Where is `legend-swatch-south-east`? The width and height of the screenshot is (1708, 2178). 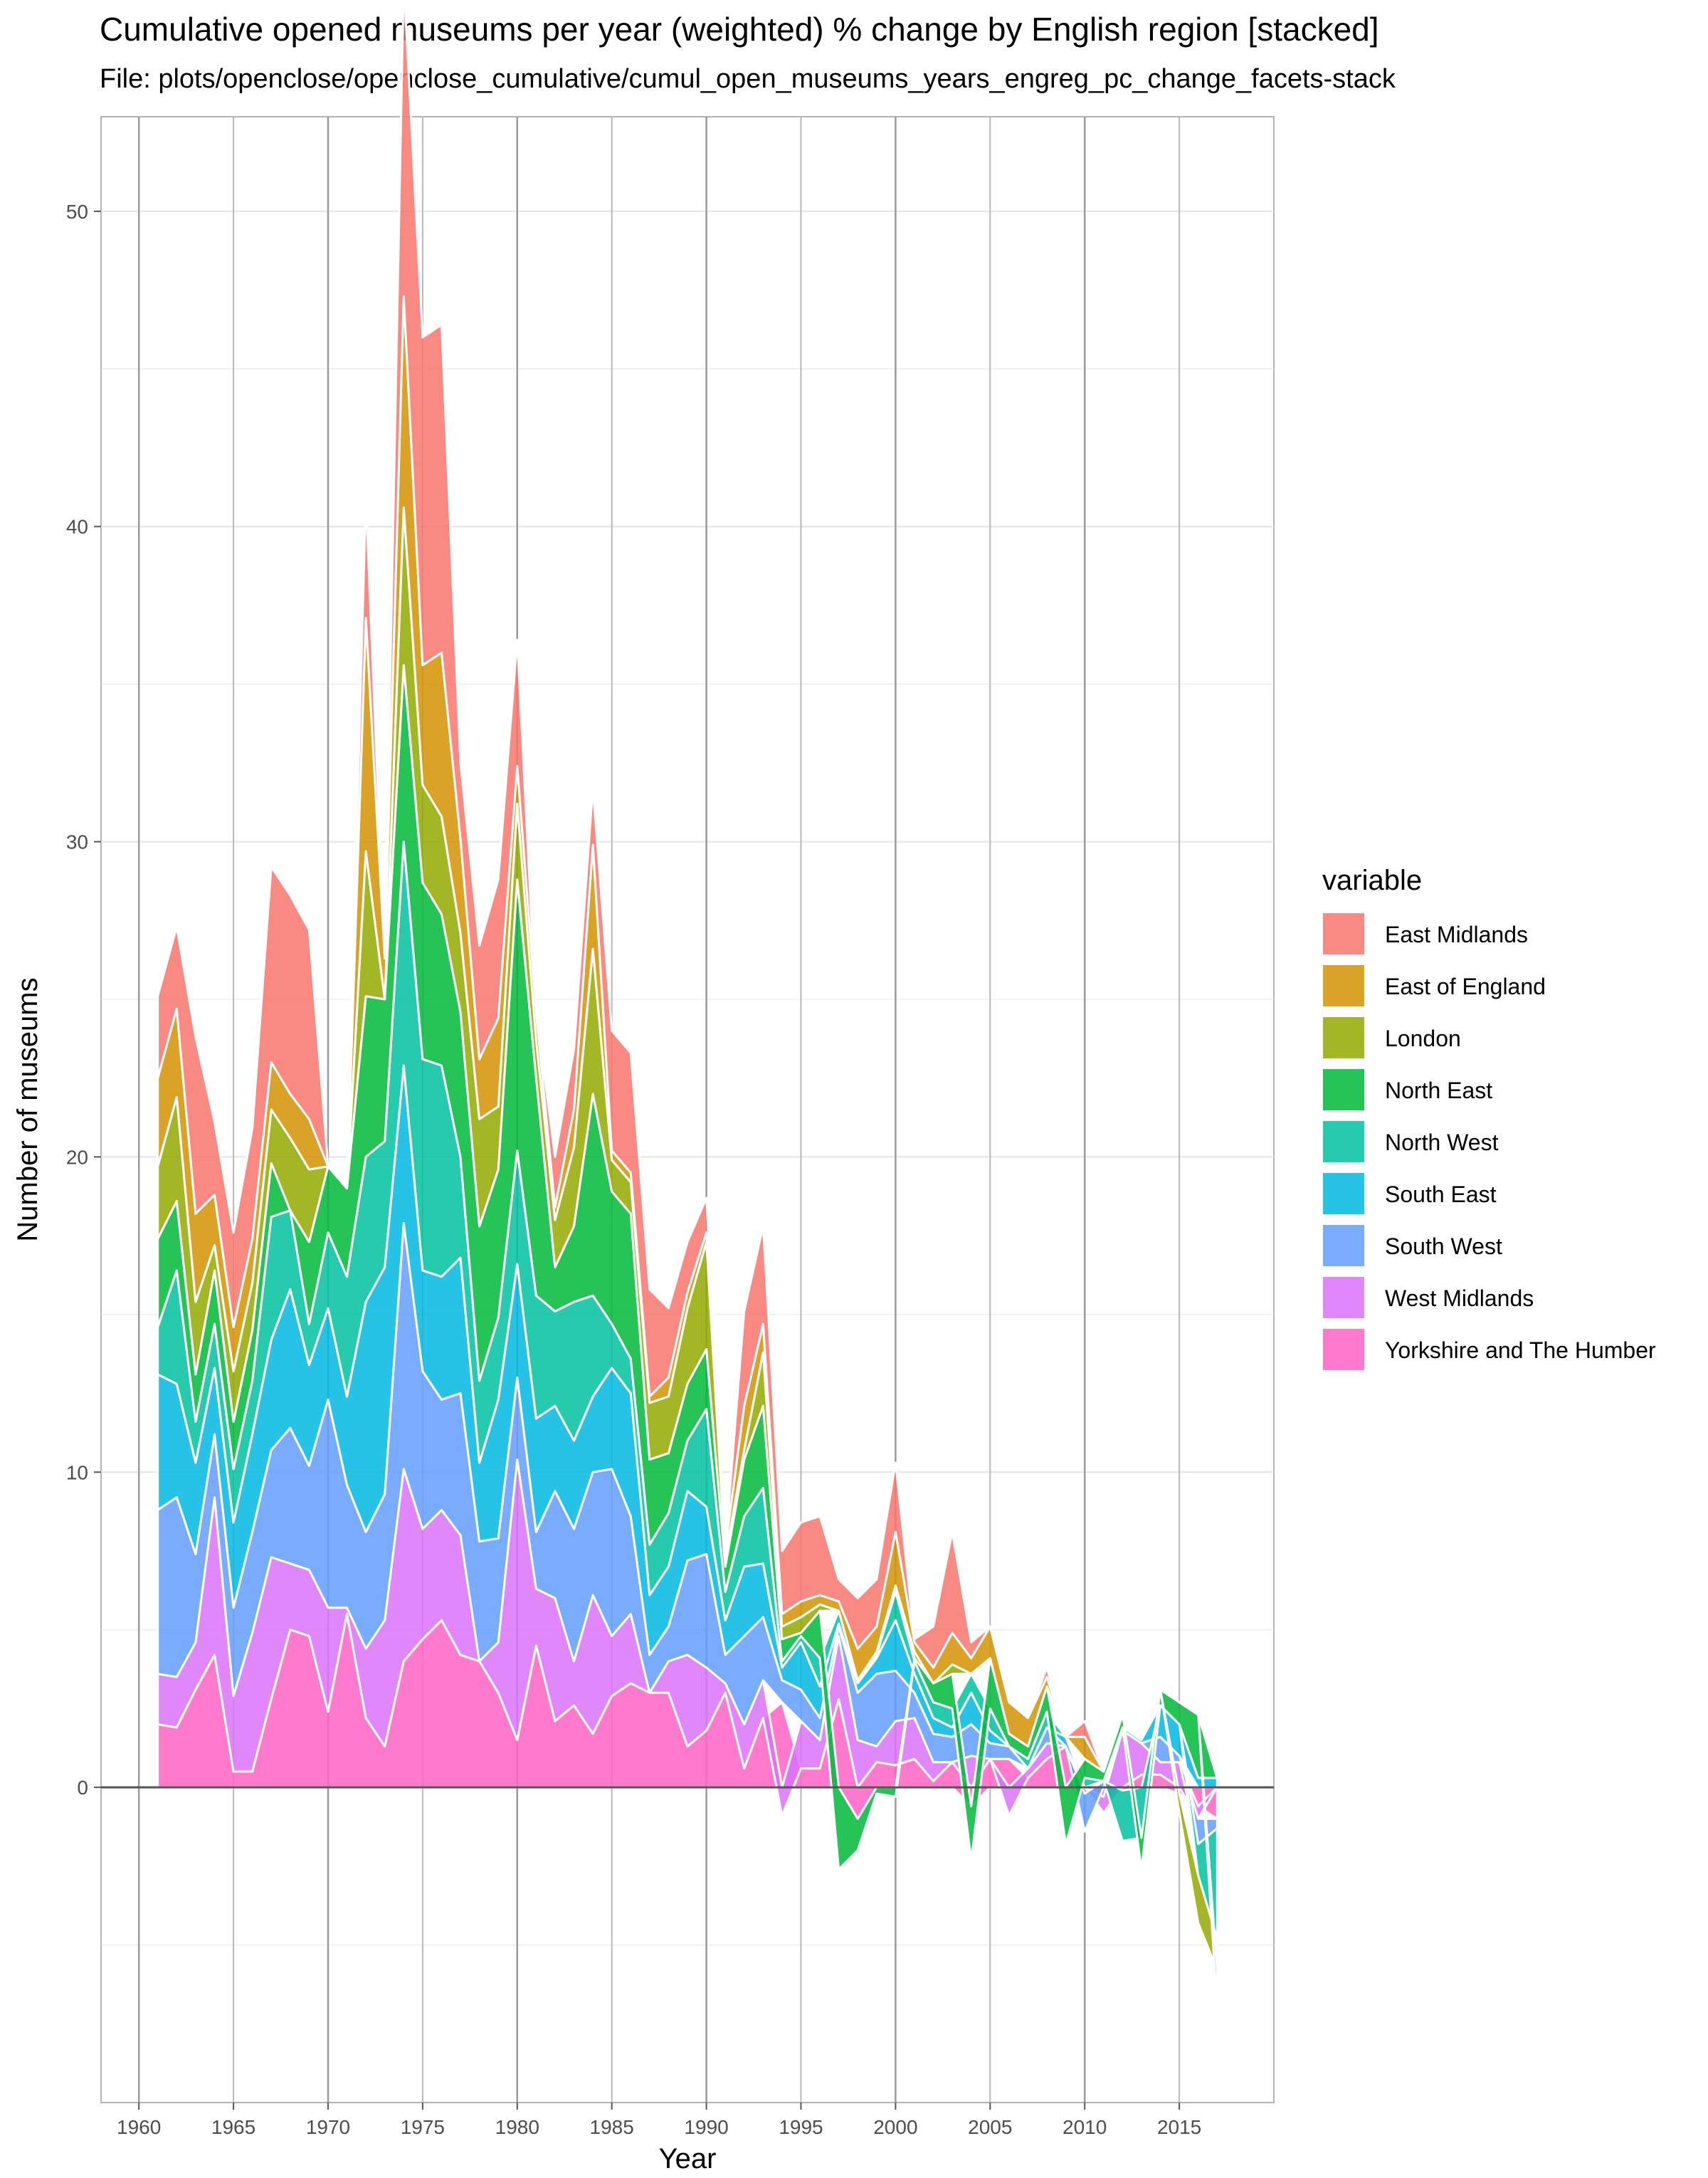
legend-swatch-south-east is located at coordinates (1344, 1194).